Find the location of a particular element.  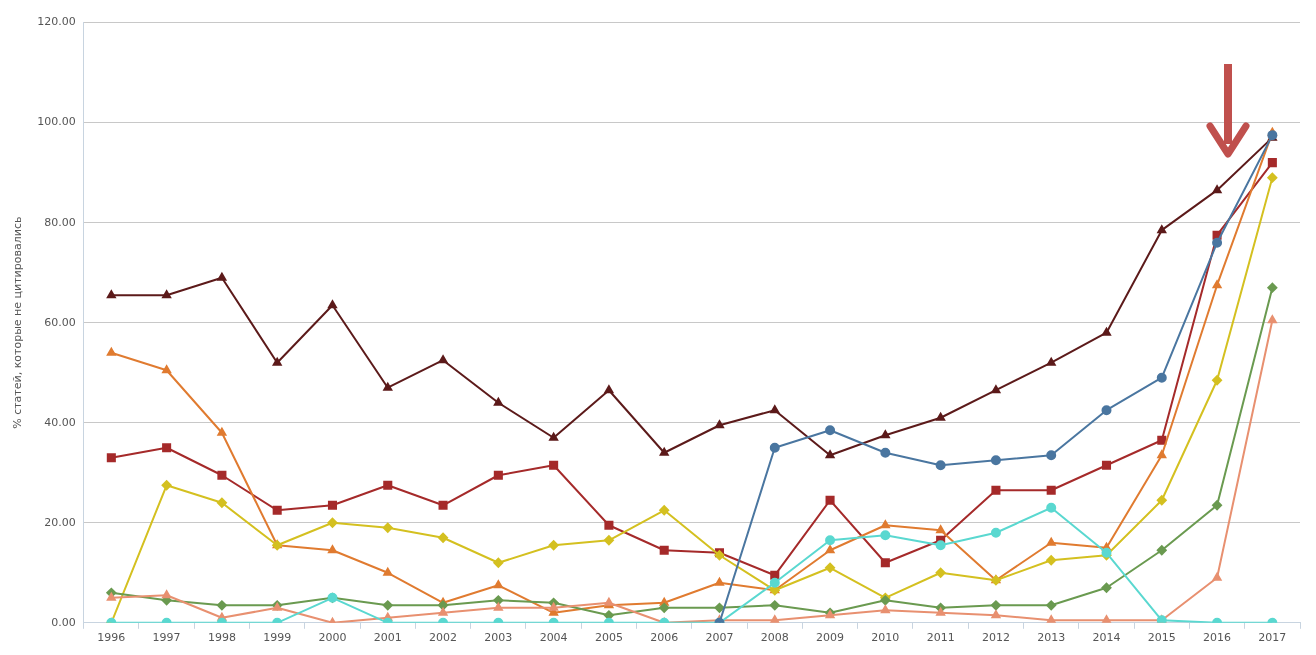

y-tick-label: 0.00 is located at coordinates (63, 622).